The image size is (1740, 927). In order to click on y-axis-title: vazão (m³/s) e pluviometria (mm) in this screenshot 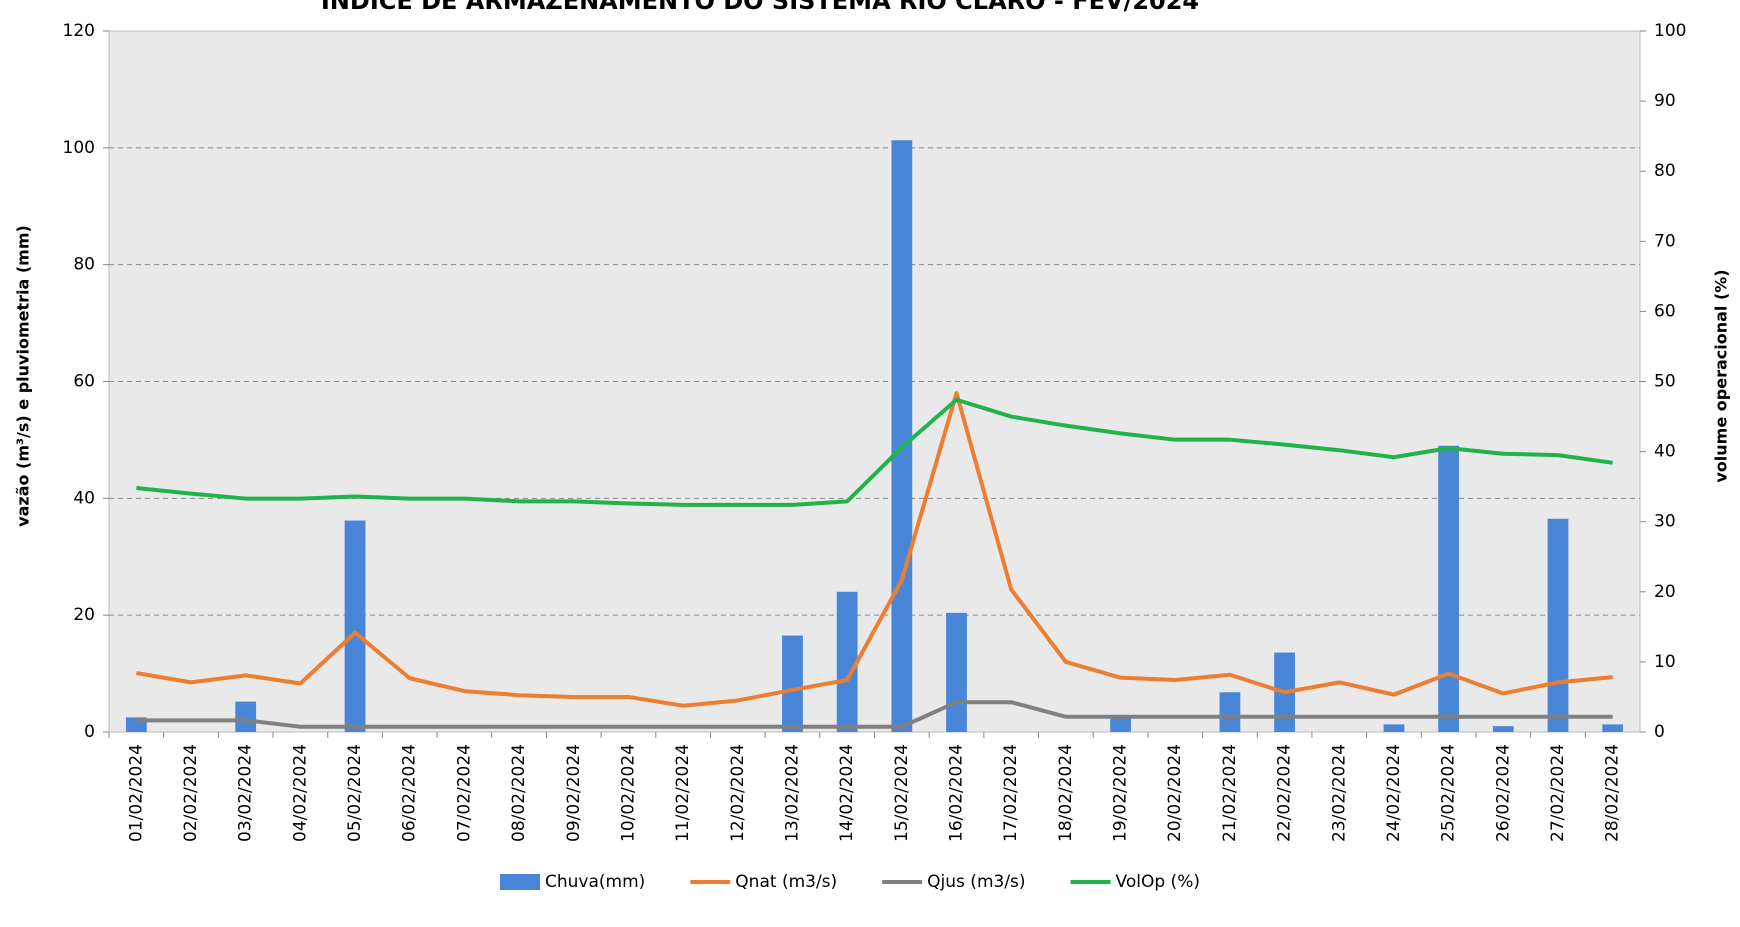, I will do `click(23, 376)`.